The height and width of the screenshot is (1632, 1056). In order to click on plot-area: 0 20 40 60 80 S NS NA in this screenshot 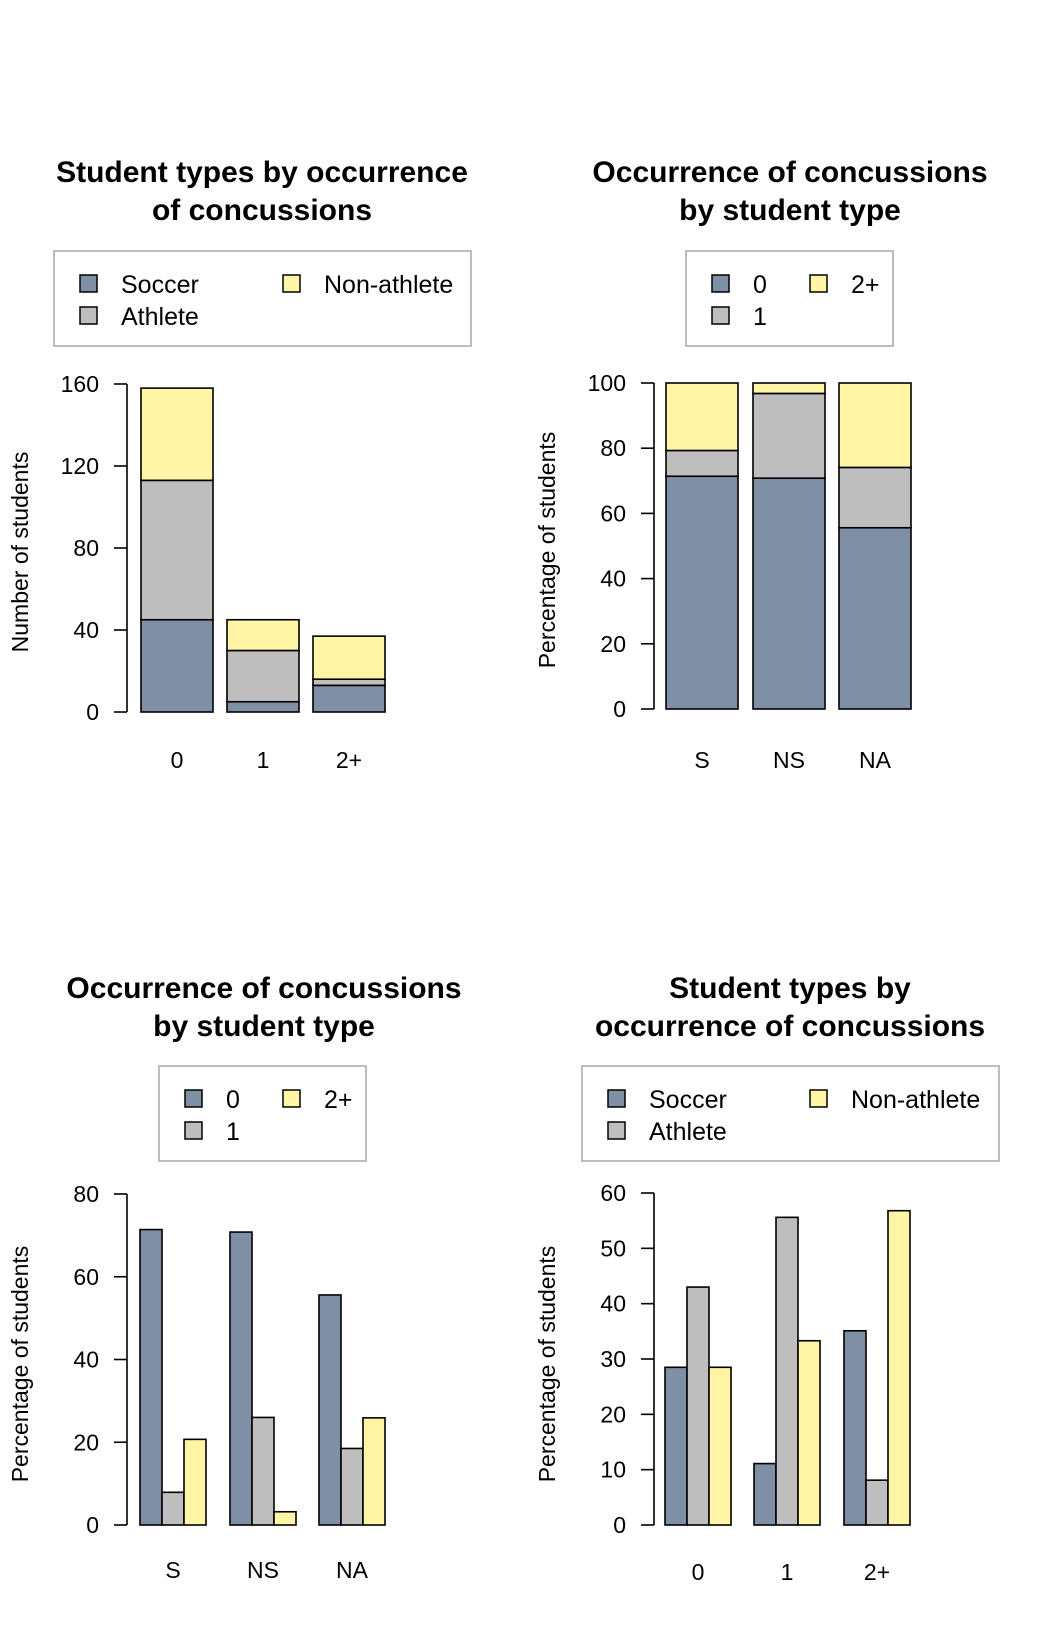, I will do `click(229, 1382)`.